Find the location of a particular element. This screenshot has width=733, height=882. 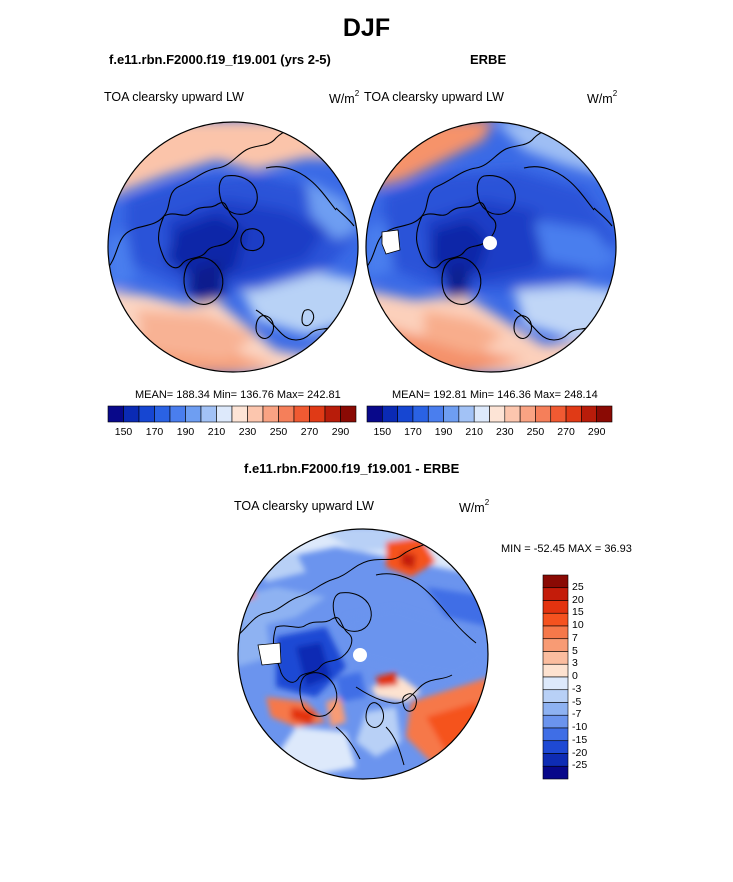

diff-polar-map is located at coordinates (363, 654).